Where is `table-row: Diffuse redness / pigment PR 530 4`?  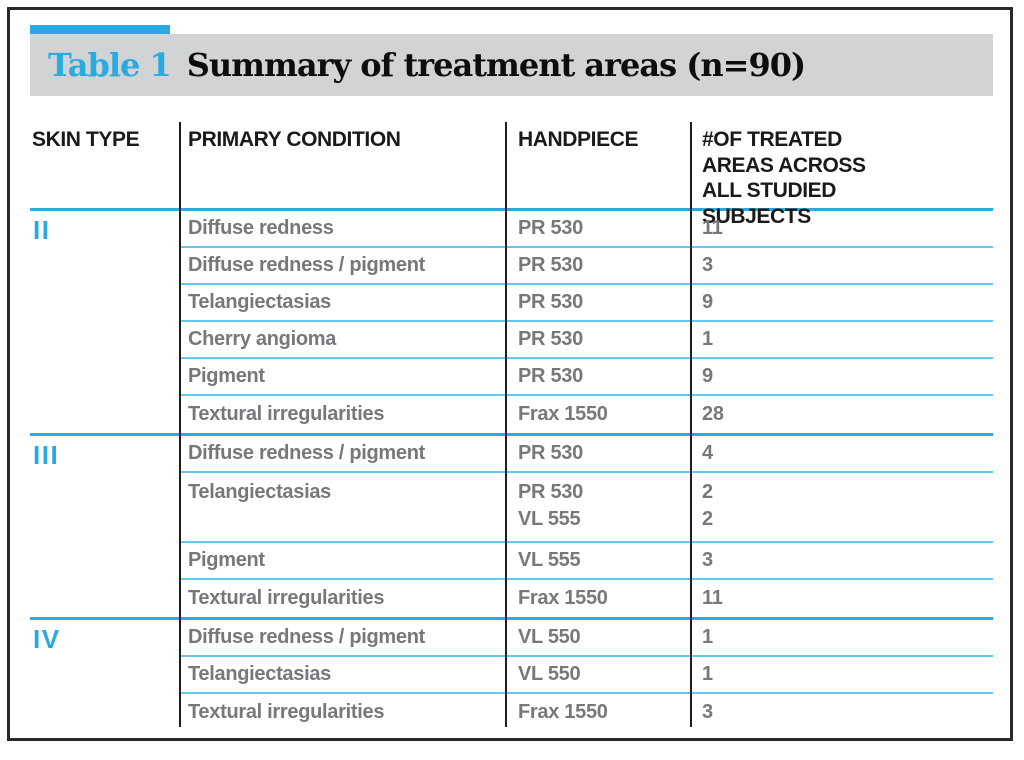 table-row: Diffuse redness / pigment PR 530 4 is located at coordinates (511, 454).